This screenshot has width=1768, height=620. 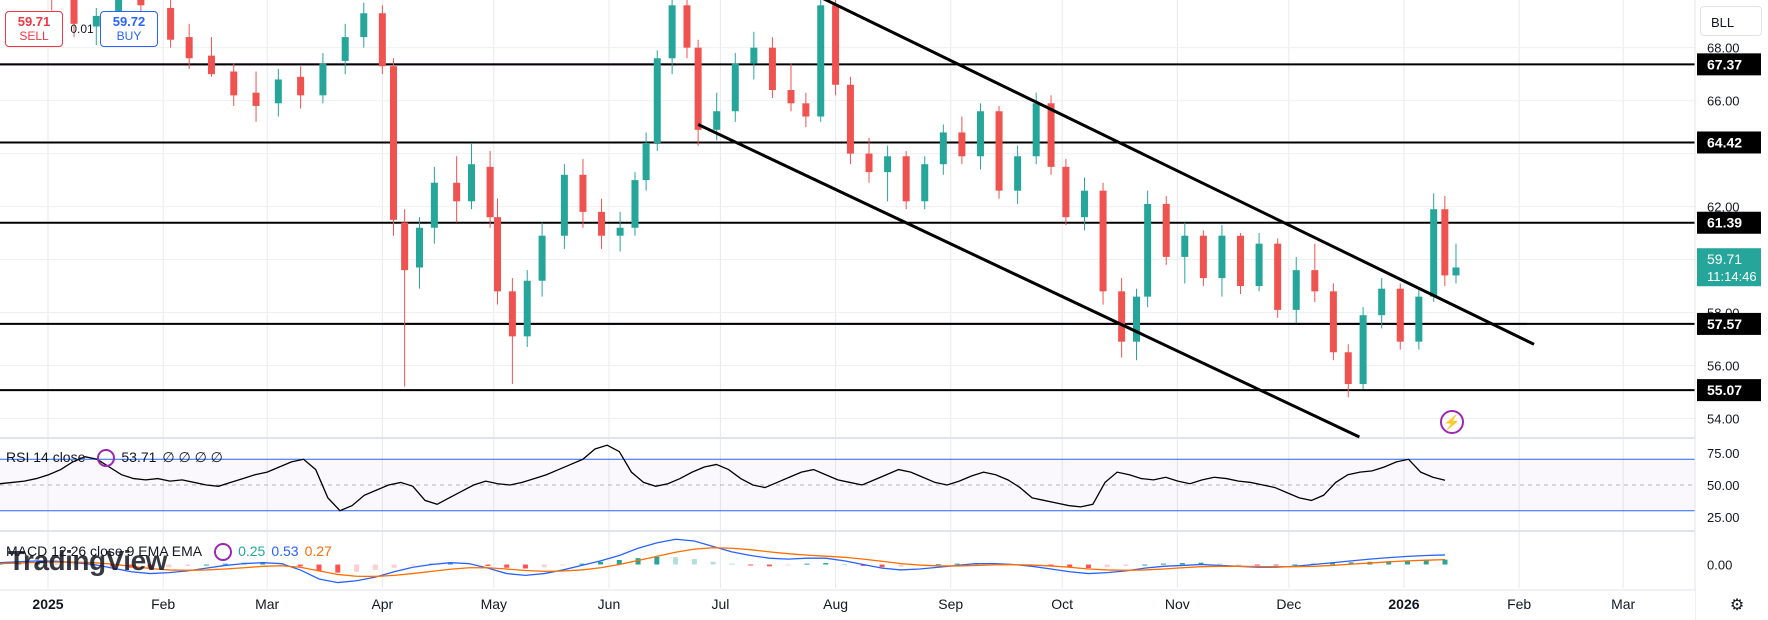 I want to click on time-tick-label: Oct, so click(x=1062, y=604).